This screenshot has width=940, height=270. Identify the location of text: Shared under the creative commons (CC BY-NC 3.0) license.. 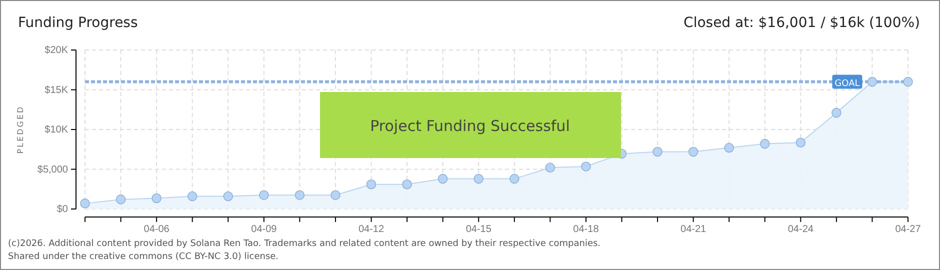
(143, 257).